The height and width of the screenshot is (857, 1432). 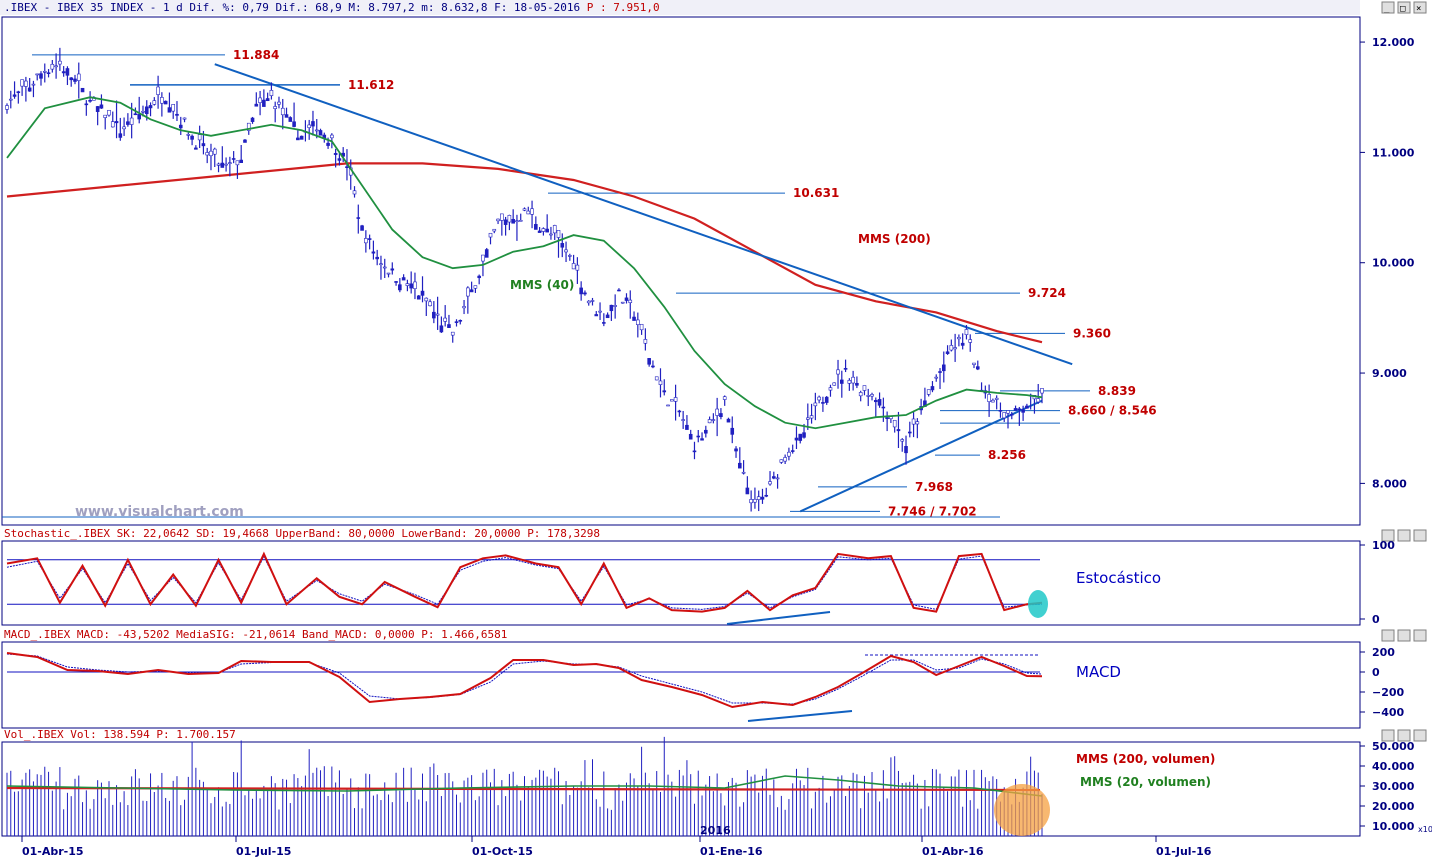 I want to click on level-label-6: 8.660 / 8.546, so click(x=1112, y=411).